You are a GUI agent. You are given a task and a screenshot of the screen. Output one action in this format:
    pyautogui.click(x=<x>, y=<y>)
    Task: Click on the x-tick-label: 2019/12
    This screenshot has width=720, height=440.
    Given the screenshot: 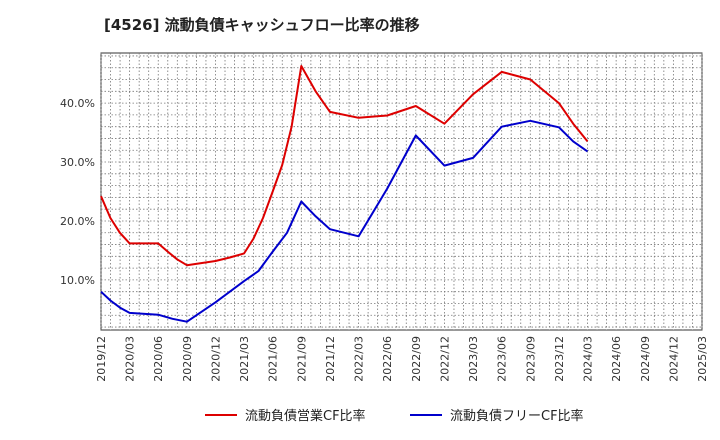 What is the action you would take?
    pyautogui.click(x=101, y=359)
    